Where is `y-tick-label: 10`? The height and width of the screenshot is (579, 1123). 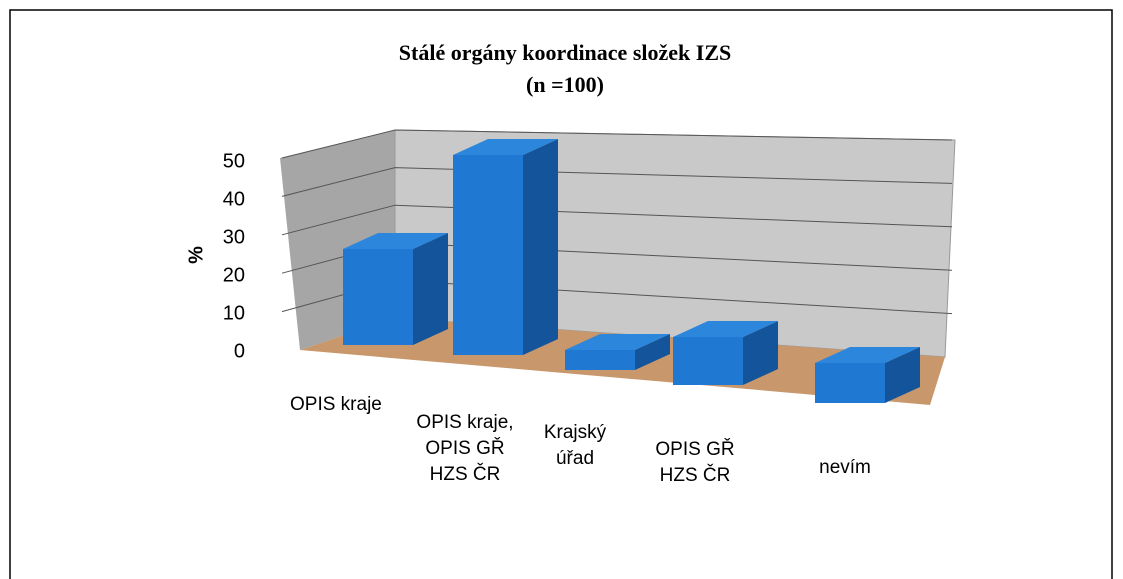
y-tick-label: 10 is located at coordinates (234, 313).